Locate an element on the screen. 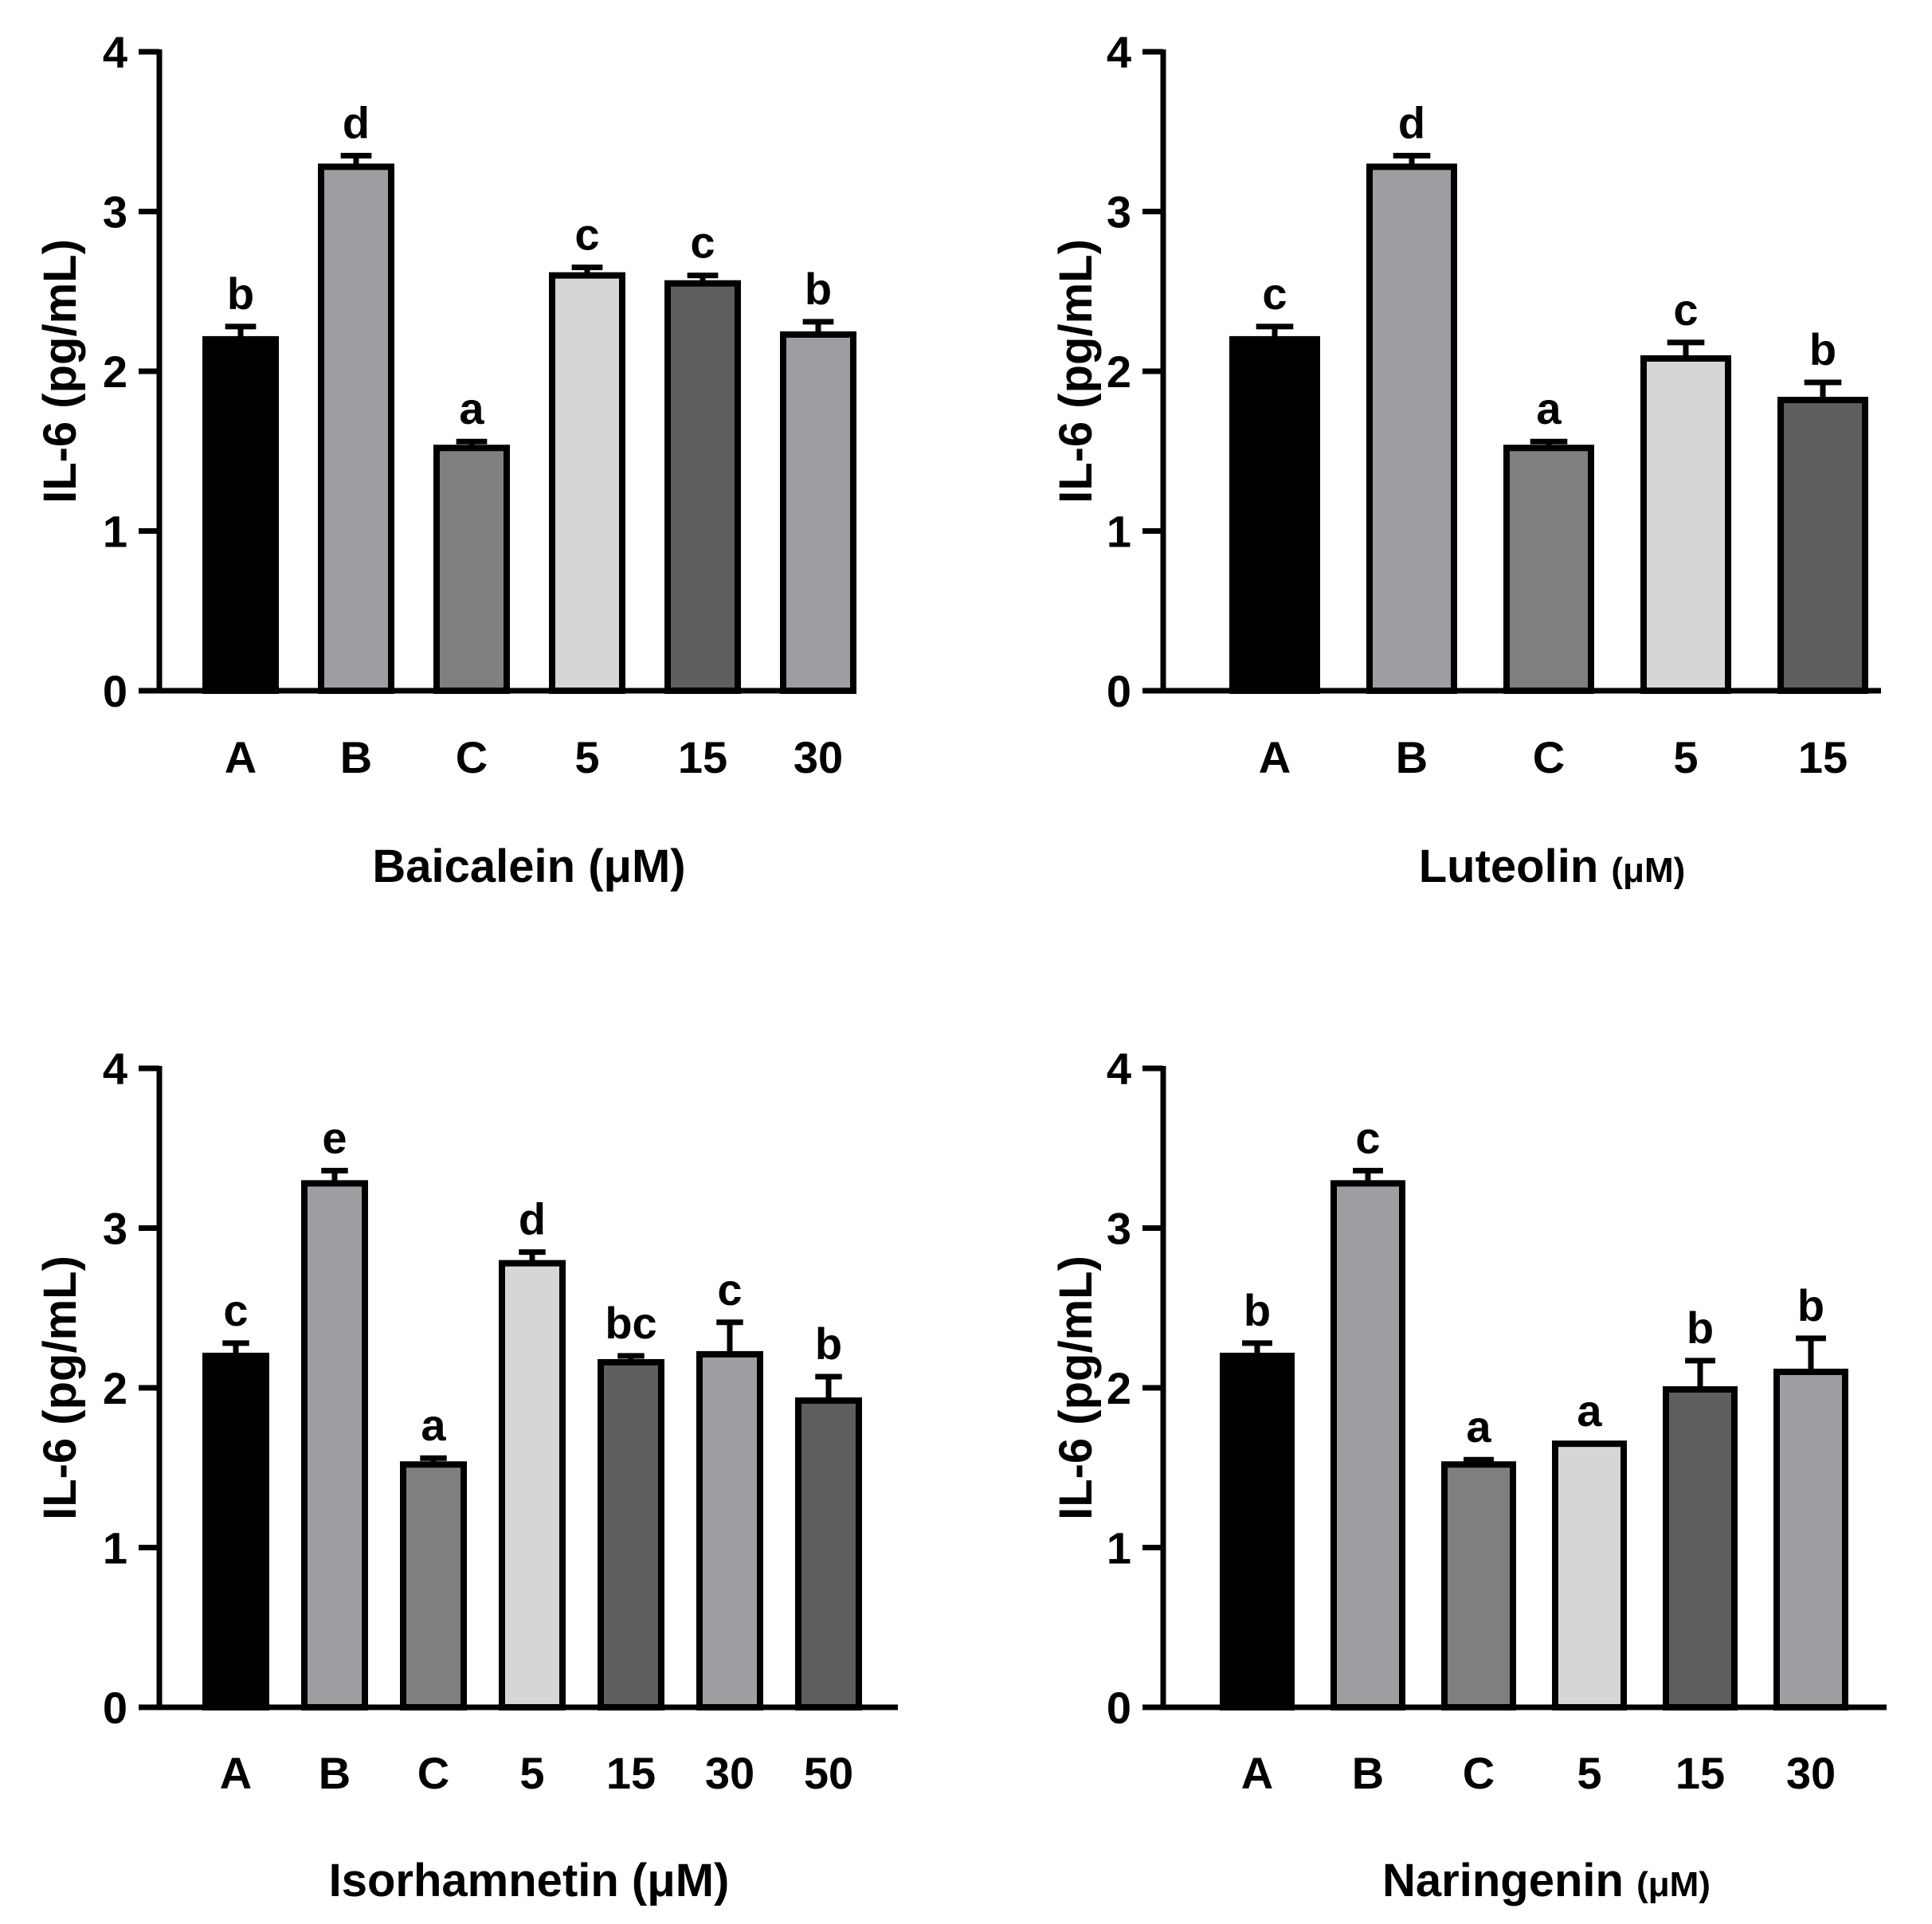 This screenshot has height=1924, width=1932. x-axis-title: Baicalein (μM) is located at coordinates (528, 867).